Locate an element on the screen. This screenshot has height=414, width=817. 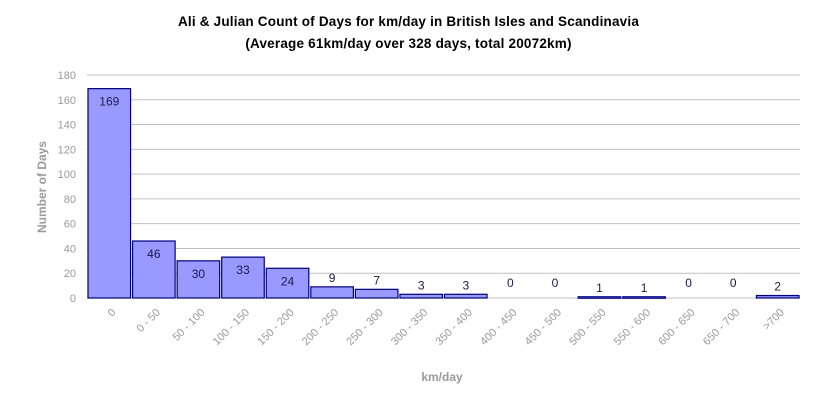
data-label: 33 is located at coordinates (243, 270).